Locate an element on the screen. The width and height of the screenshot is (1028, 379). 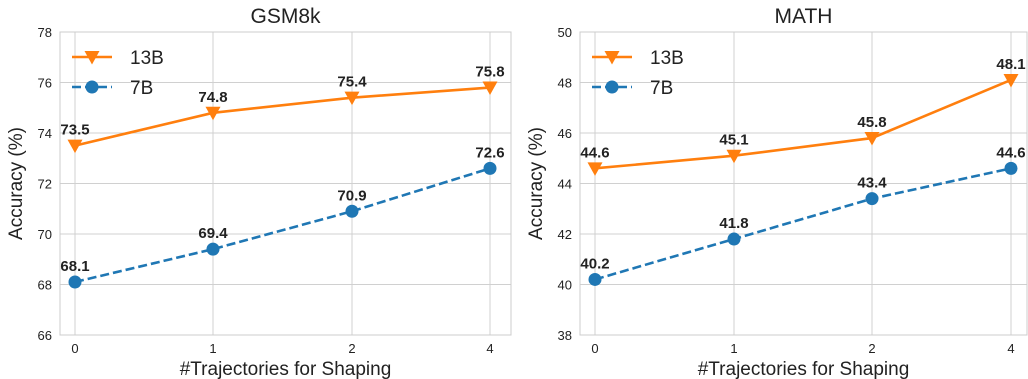
y-tick-label: 66 is located at coordinates (45, 335).